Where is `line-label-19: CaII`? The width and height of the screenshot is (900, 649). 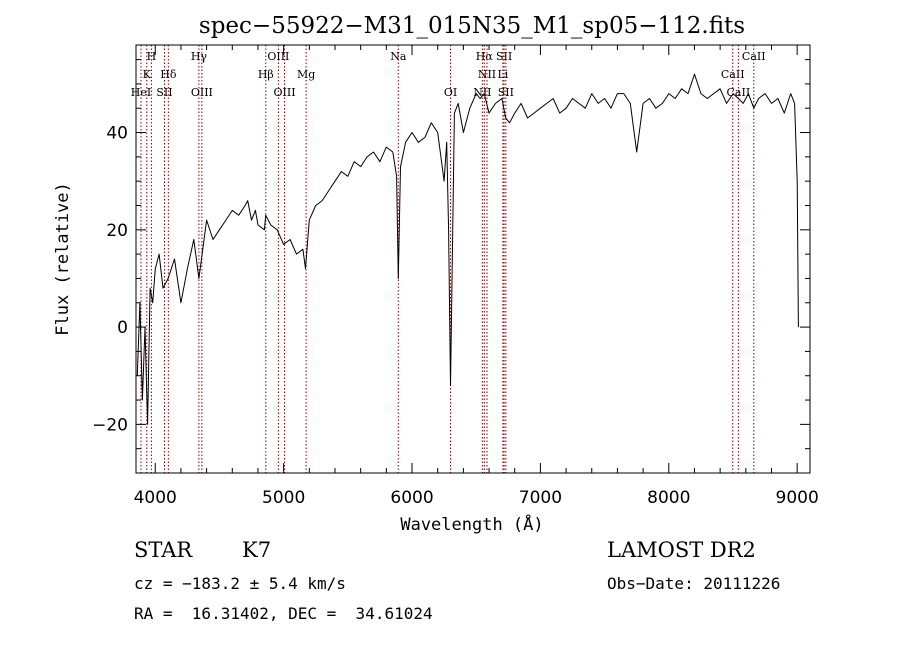
line-label-19: CaII is located at coordinates (754, 56).